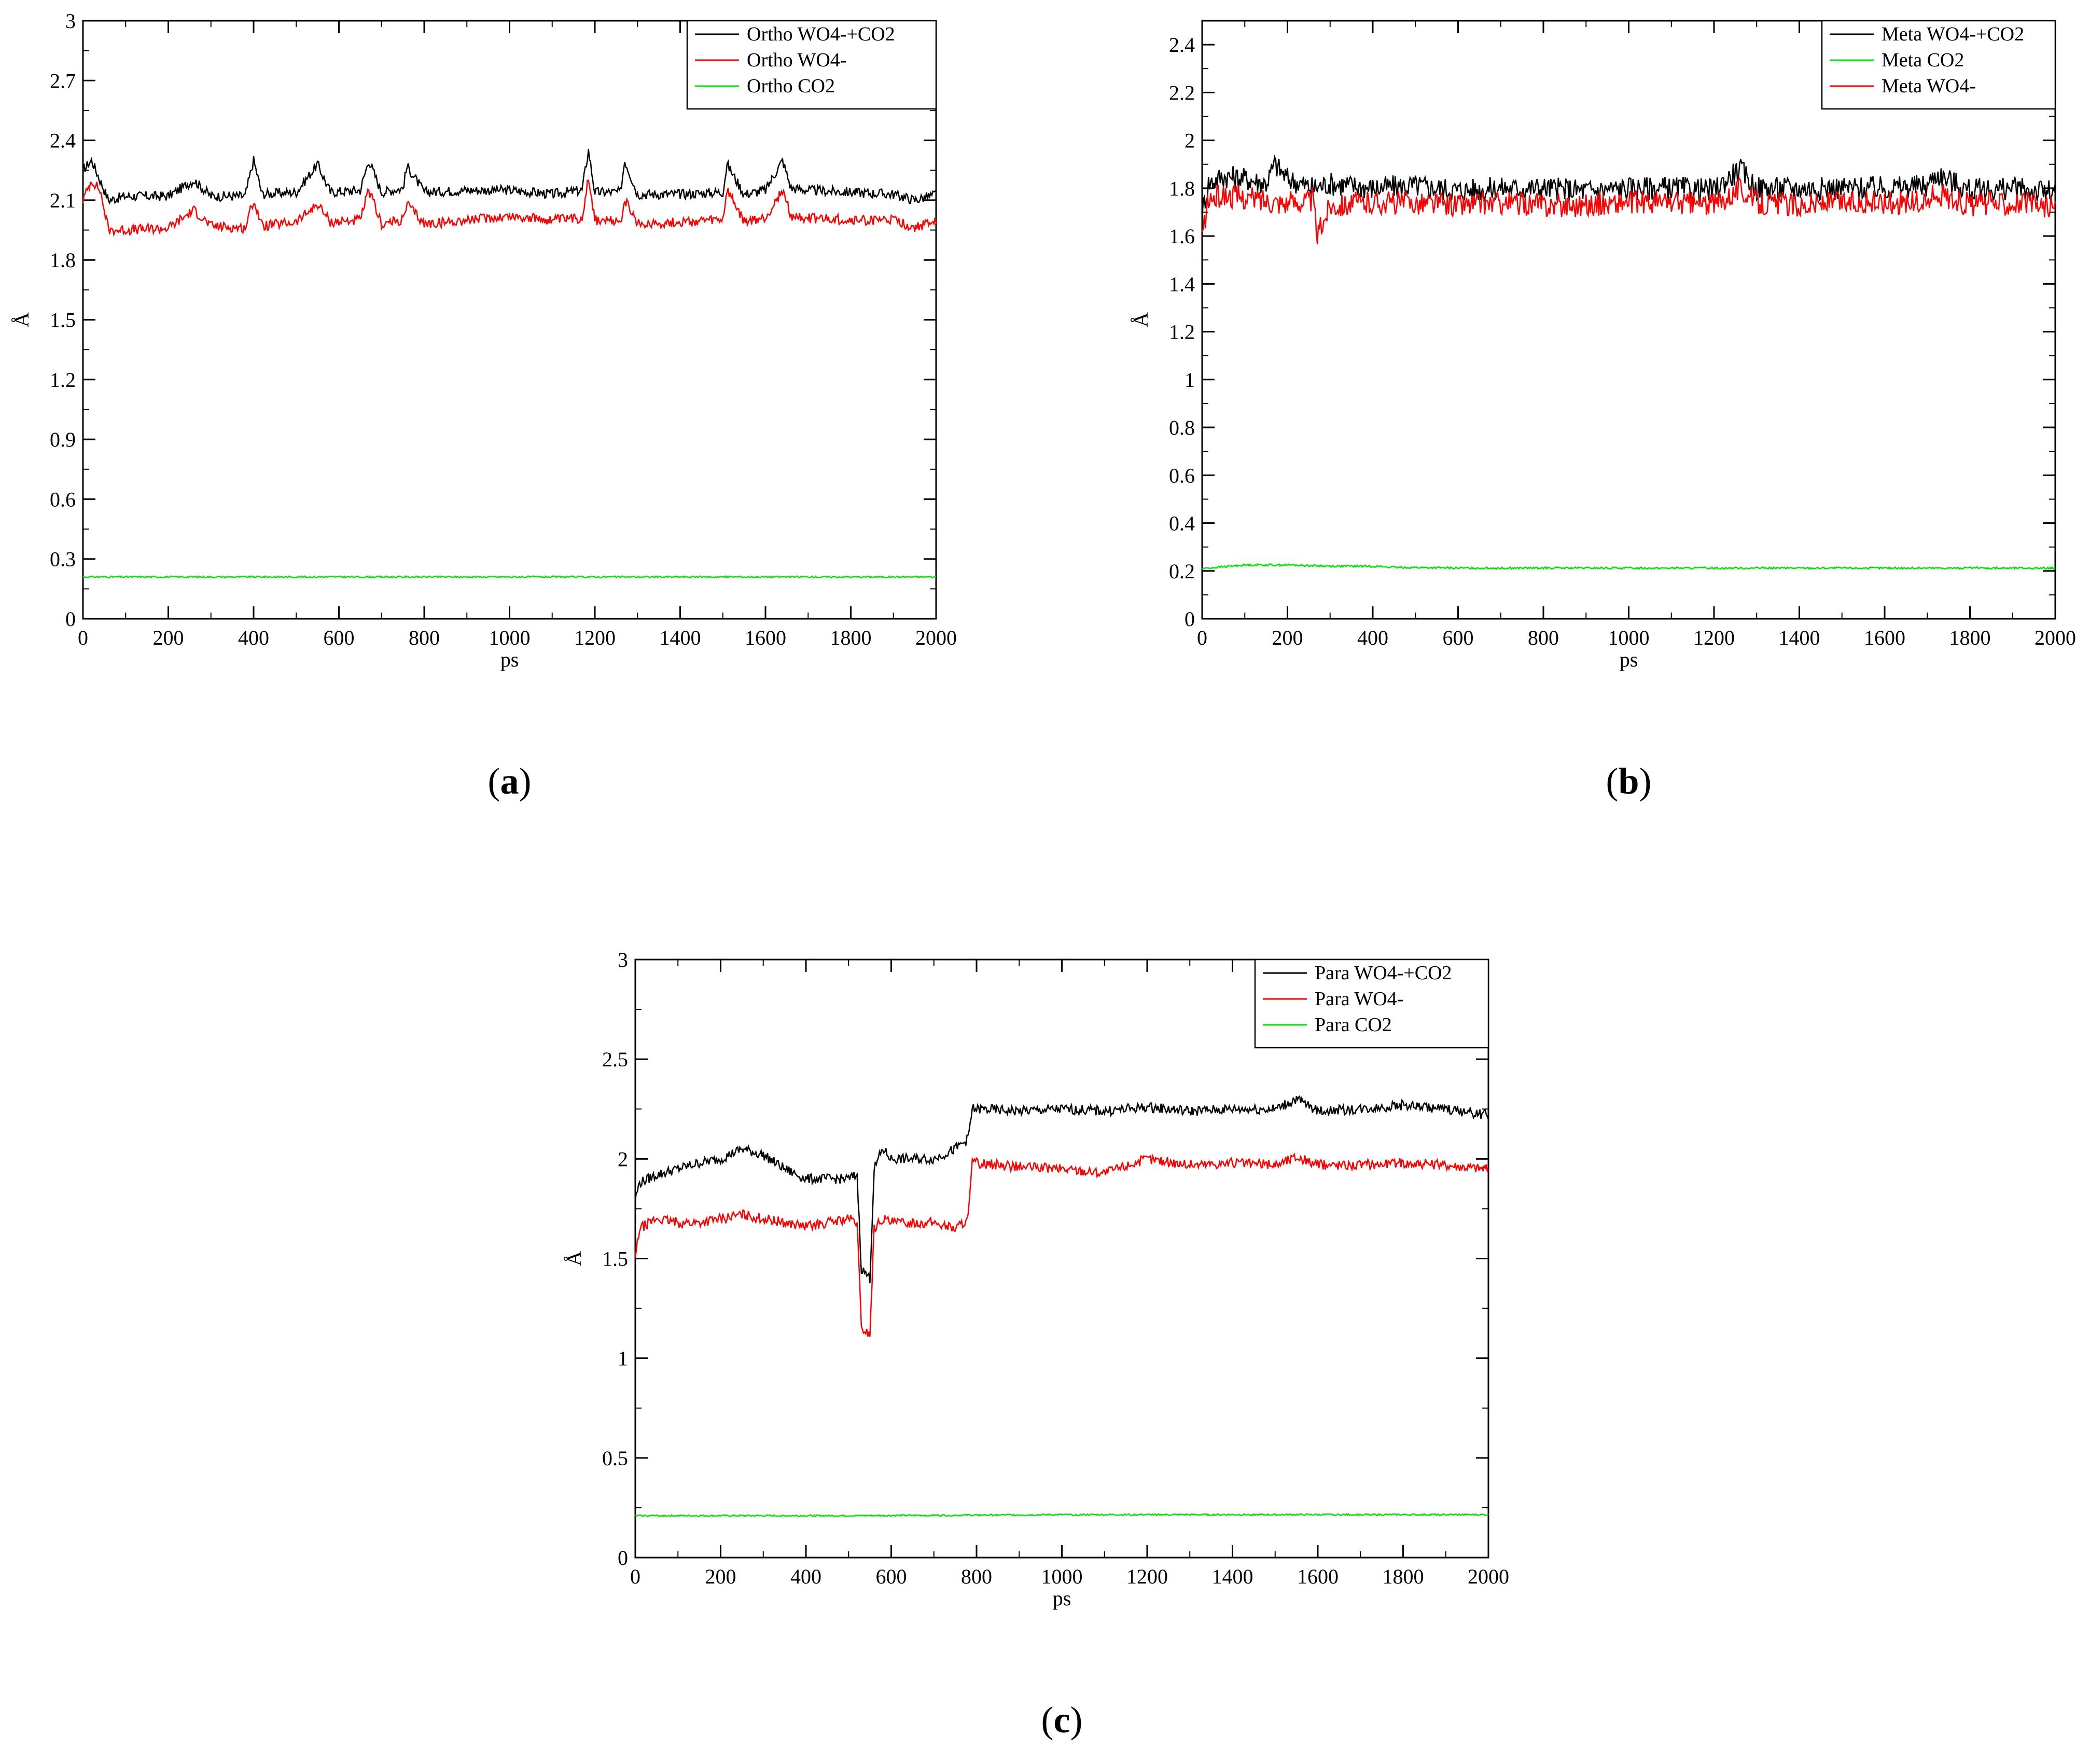 The width and height of the screenshot is (2090, 1764). I want to click on panel-letter: b, so click(1628, 781).